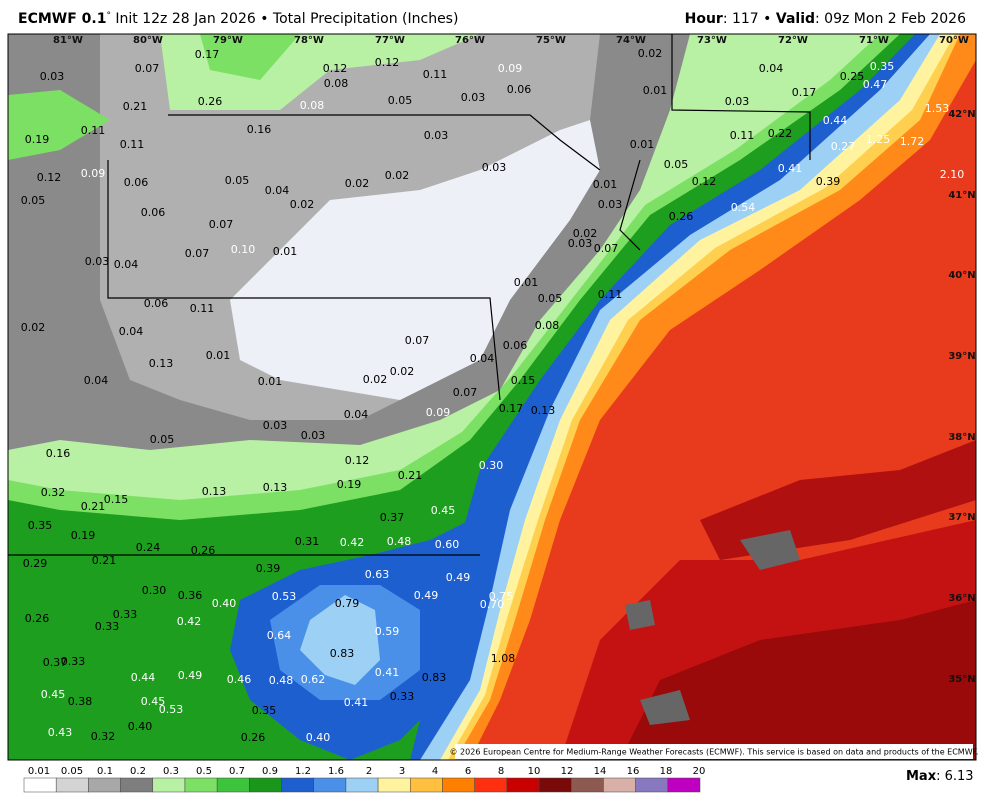 Image resolution: width=984 pixels, height=808 pixels. I want to click on longitude-label: 79°W, so click(228, 40).